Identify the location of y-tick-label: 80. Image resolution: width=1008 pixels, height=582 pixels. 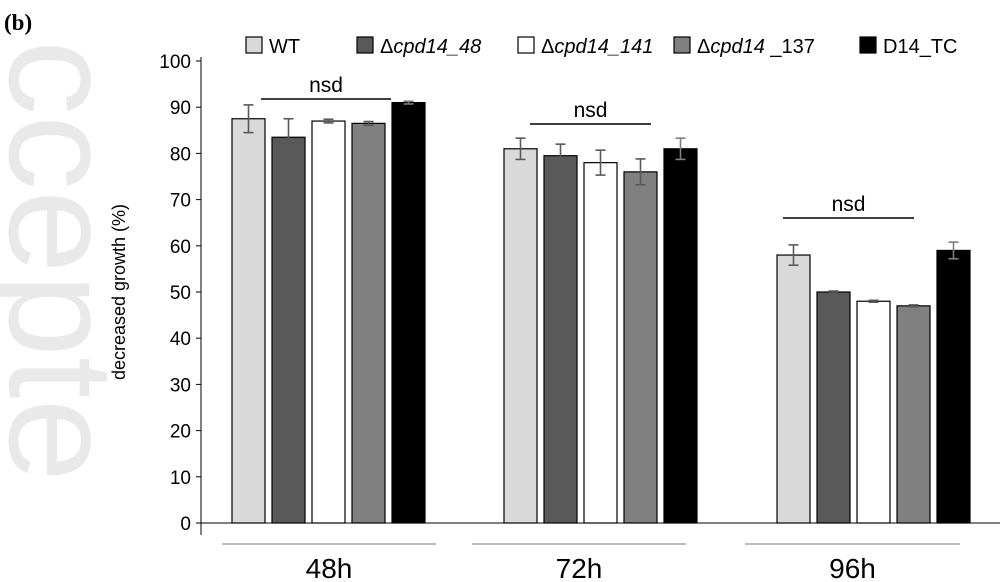
(180, 154).